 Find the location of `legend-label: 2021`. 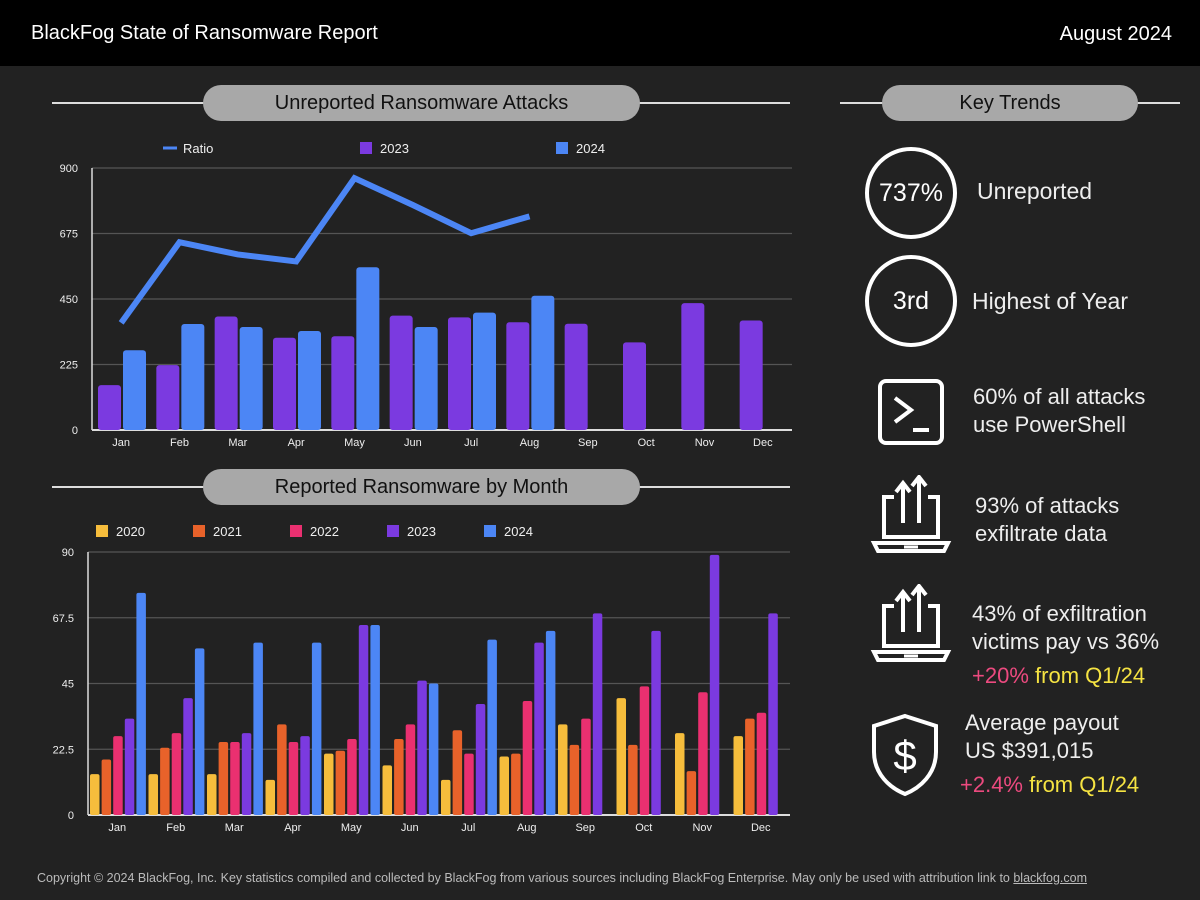

legend-label: 2021 is located at coordinates (227, 531).